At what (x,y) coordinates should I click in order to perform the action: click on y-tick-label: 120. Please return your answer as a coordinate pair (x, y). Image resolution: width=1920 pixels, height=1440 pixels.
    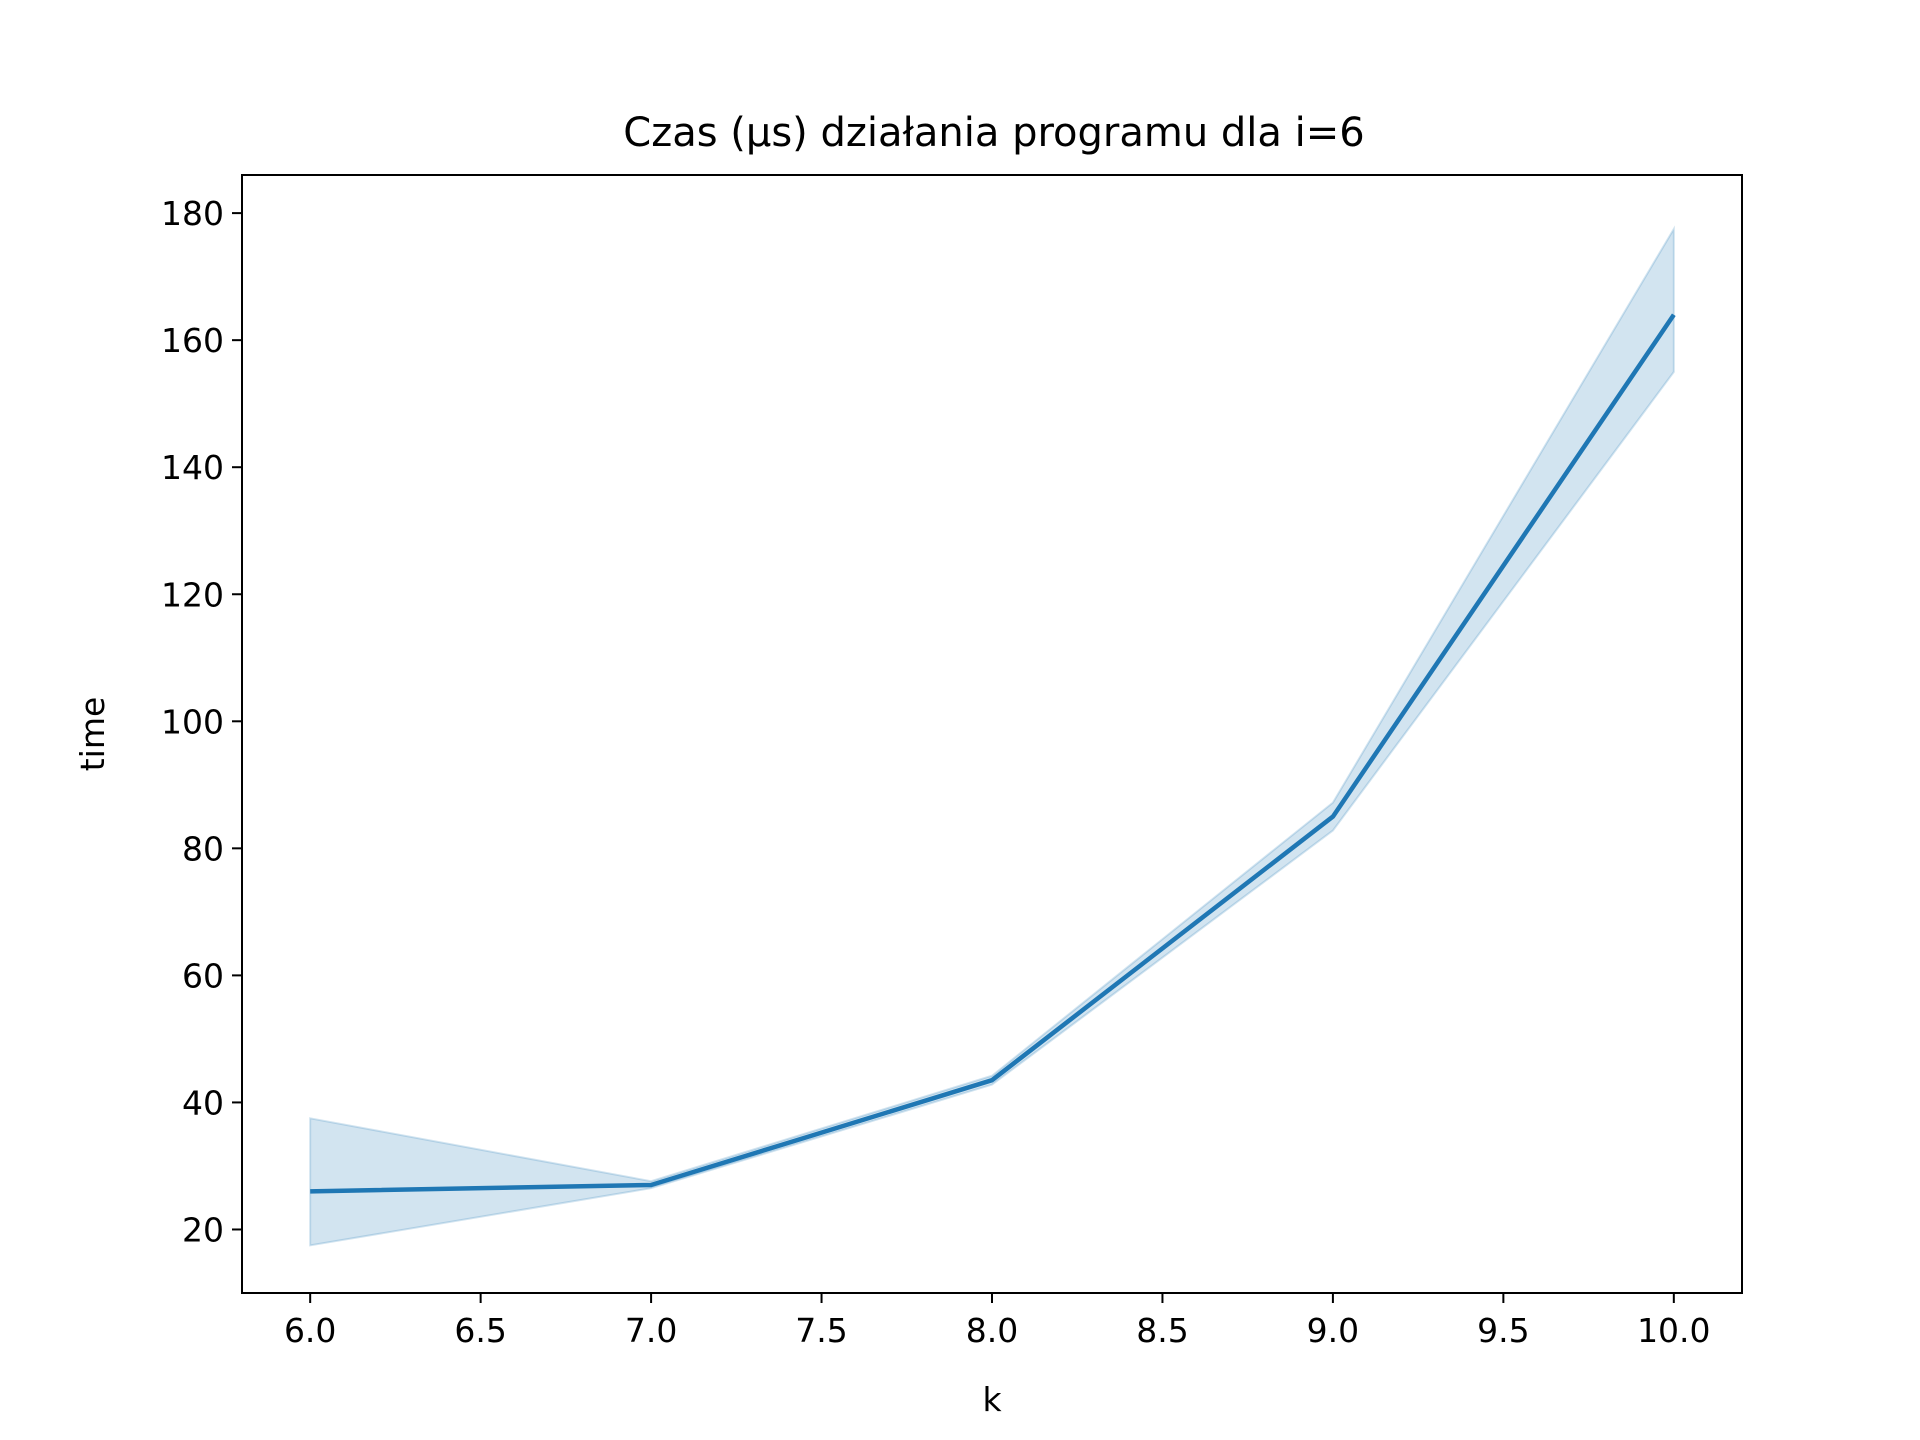
    Looking at the image, I should click on (192, 594).